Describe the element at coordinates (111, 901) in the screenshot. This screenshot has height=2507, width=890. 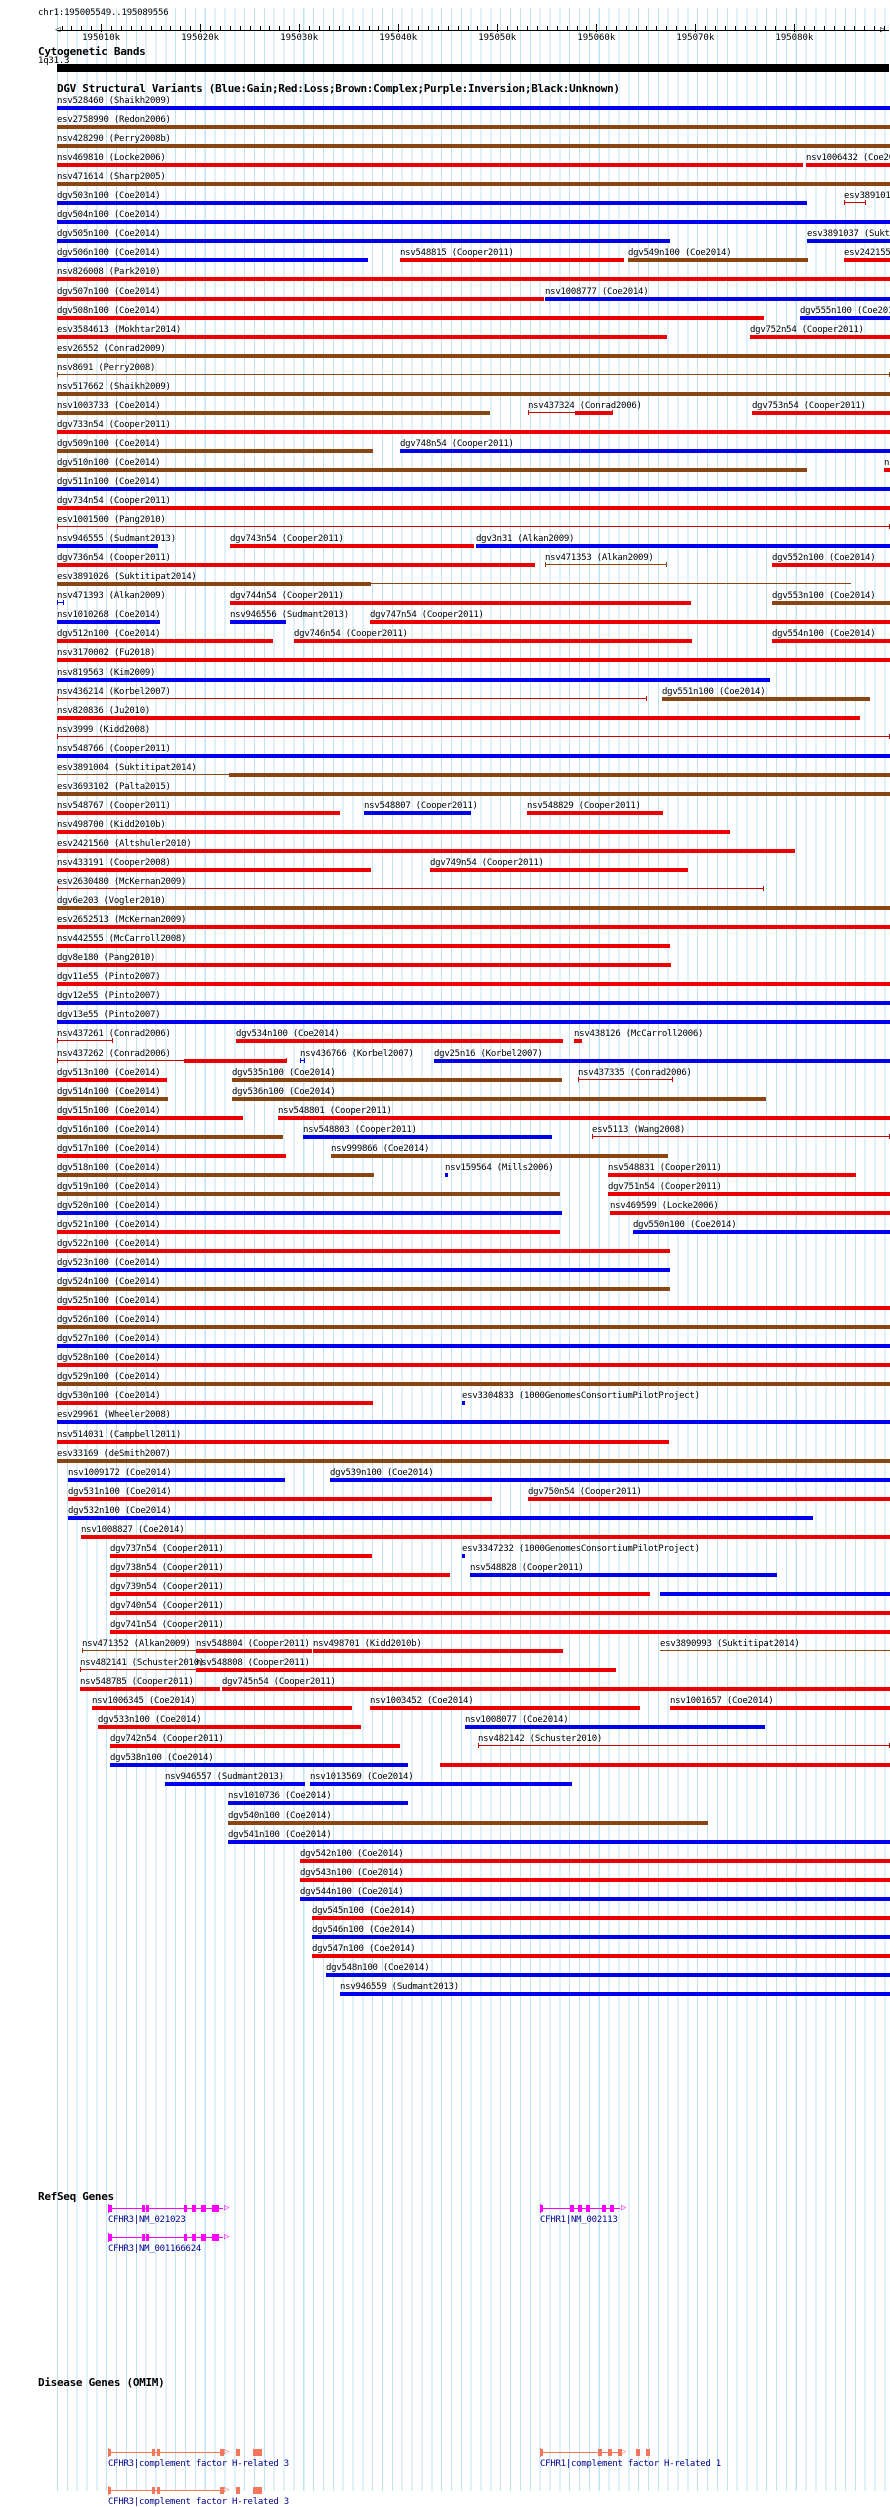
I see `variant-label: dgv6e203 (Vogler2010)` at that location.